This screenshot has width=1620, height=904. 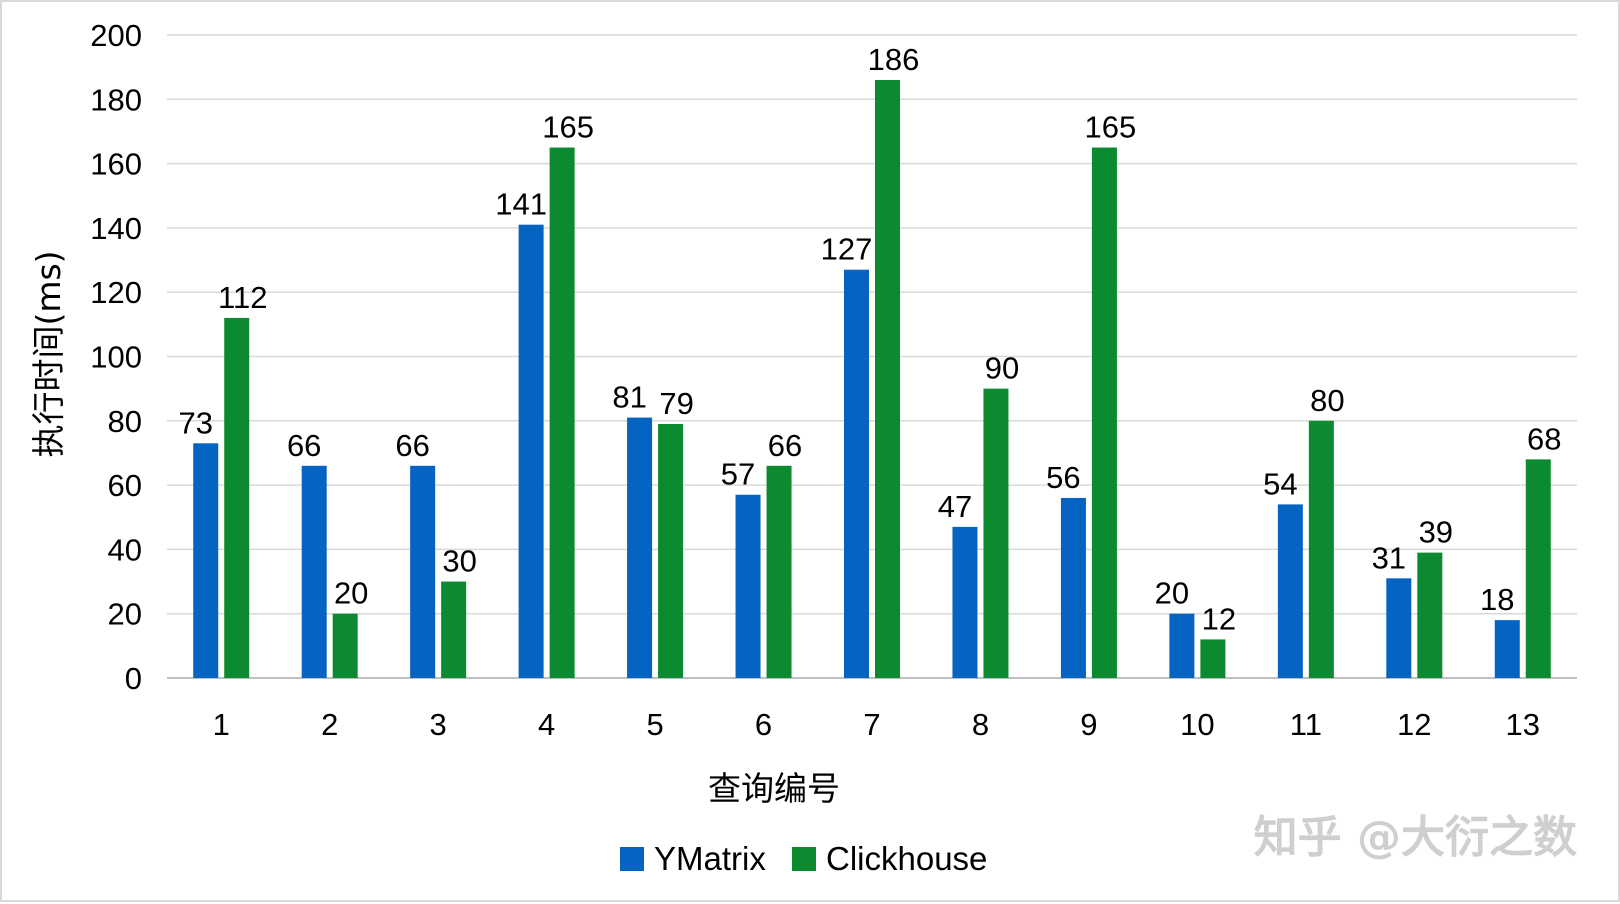 I want to click on y-tick-label: 80, so click(x=125, y=421).